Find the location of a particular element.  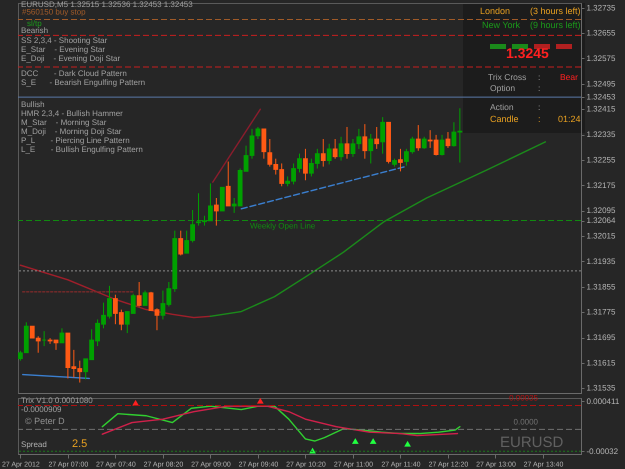

chart-title: Trix V1.0 0.0001080 -0.0000909 is located at coordinates (57, 405).